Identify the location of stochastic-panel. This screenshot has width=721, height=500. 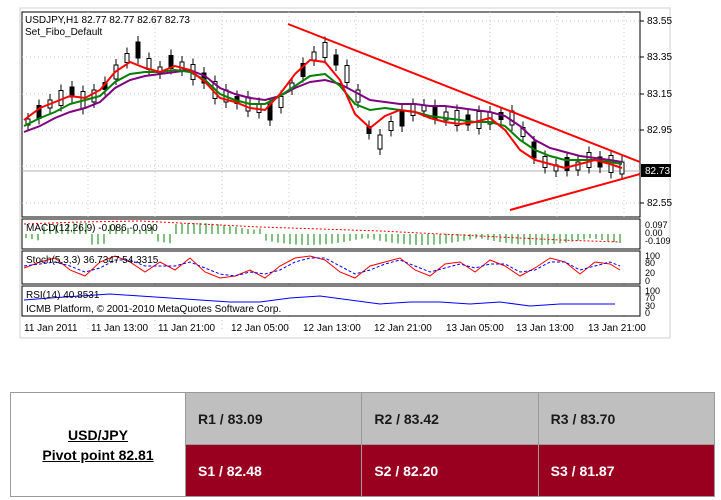
(331, 267).